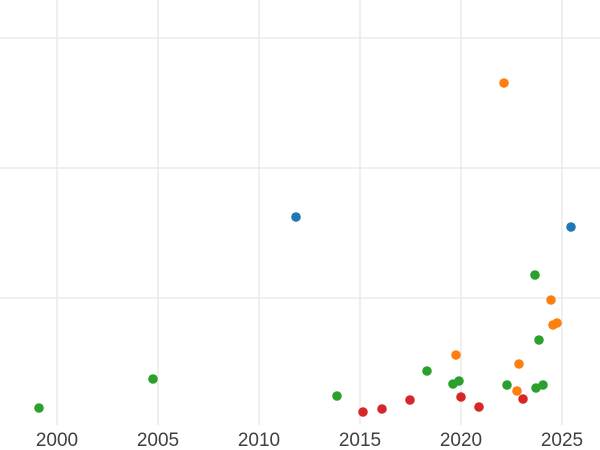 This screenshot has height=450, width=600. I want to click on x-tick-label: 2005, so click(158, 440).